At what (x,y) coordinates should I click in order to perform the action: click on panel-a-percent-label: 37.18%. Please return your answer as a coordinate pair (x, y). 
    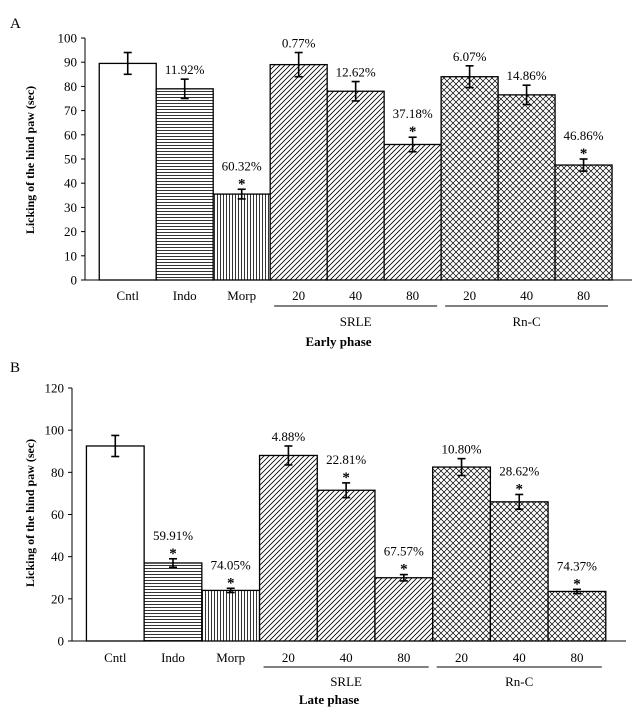
    Looking at the image, I should click on (413, 113).